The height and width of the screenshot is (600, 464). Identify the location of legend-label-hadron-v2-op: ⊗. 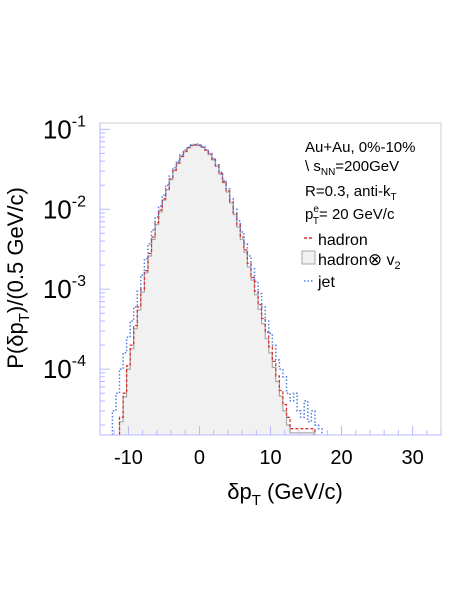
(375, 259).